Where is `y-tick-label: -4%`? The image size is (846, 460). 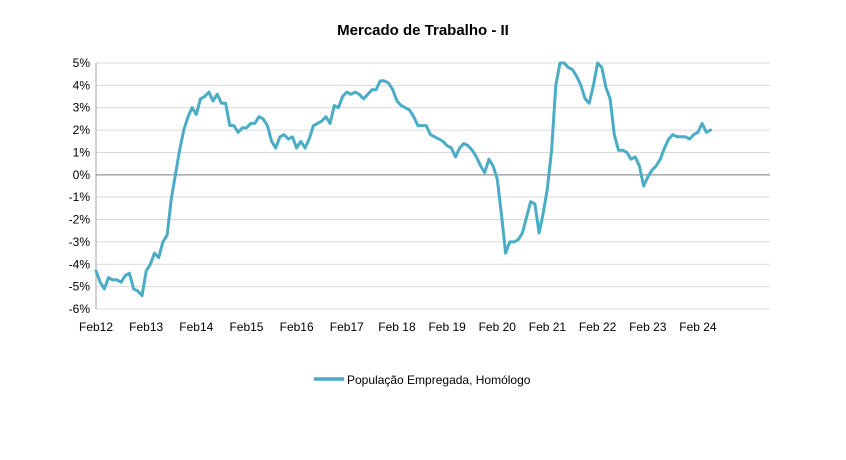 y-tick-label: -4% is located at coordinates (80, 264).